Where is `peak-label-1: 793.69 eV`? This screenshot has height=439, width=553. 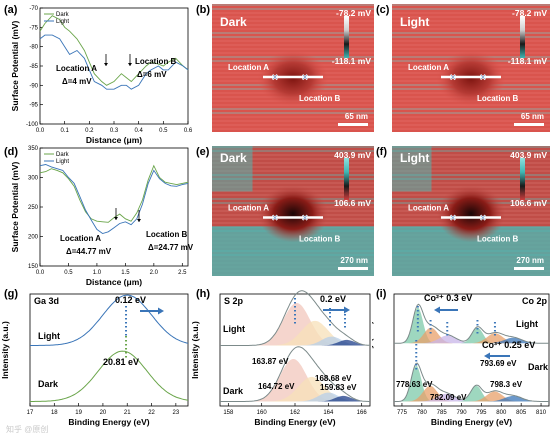 peak-label-1: 793.69 eV is located at coordinates (498, 363).